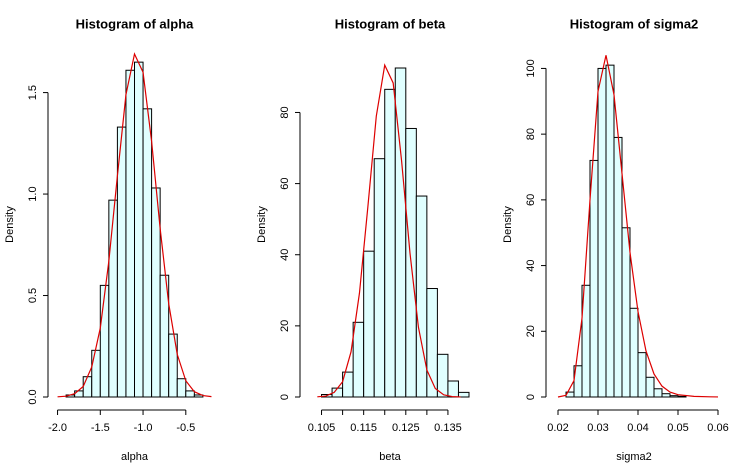 The width and height of the screenshot is (750, 475). I want to click on y-tick-label: 1.0, so click(33, 193).